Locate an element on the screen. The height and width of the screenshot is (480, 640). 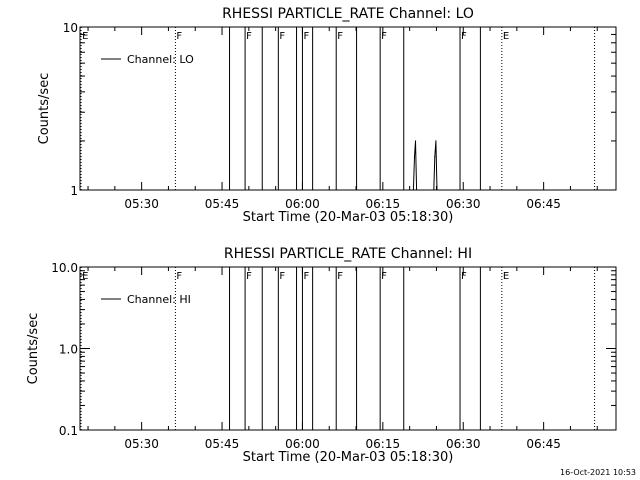
footer-timestamp: 16-Oct-2021 10:53 is located at coordinates (598, 472).